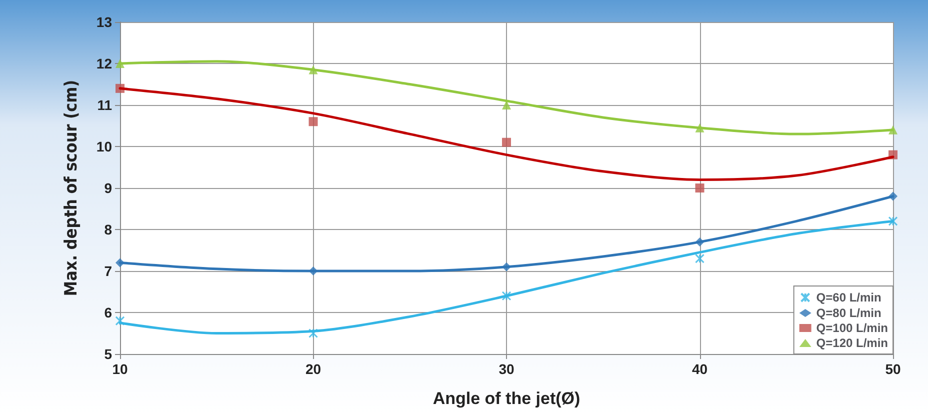  I want to click on y-tick-label: 5, so click(108, 354).